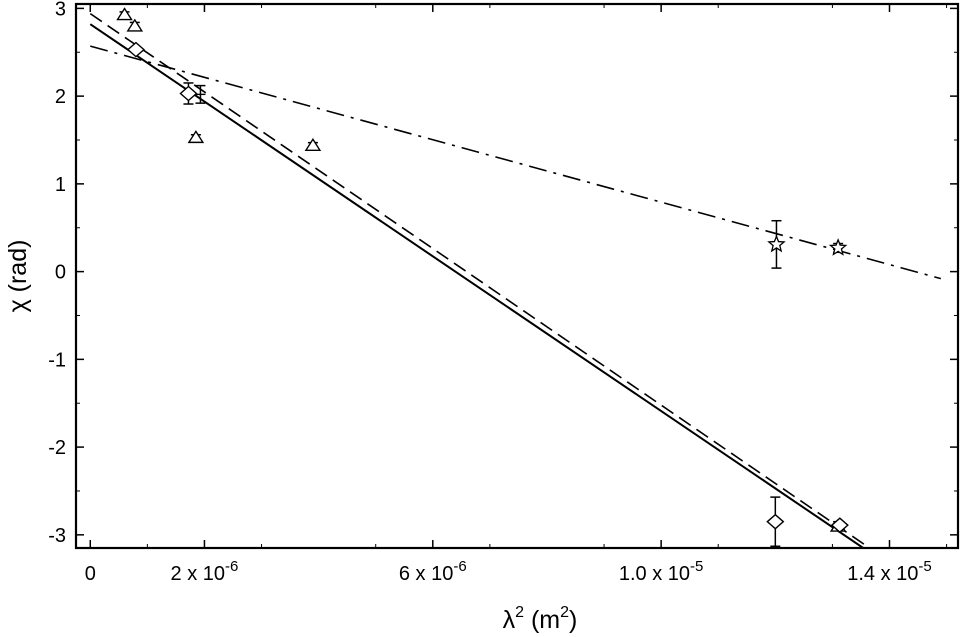 The height and width of the screenshot is (637, 962). Describe the element at coordinates (564, 612) in the screenshot. I see `x-axis-title-unit-exponent: 2` at that location.